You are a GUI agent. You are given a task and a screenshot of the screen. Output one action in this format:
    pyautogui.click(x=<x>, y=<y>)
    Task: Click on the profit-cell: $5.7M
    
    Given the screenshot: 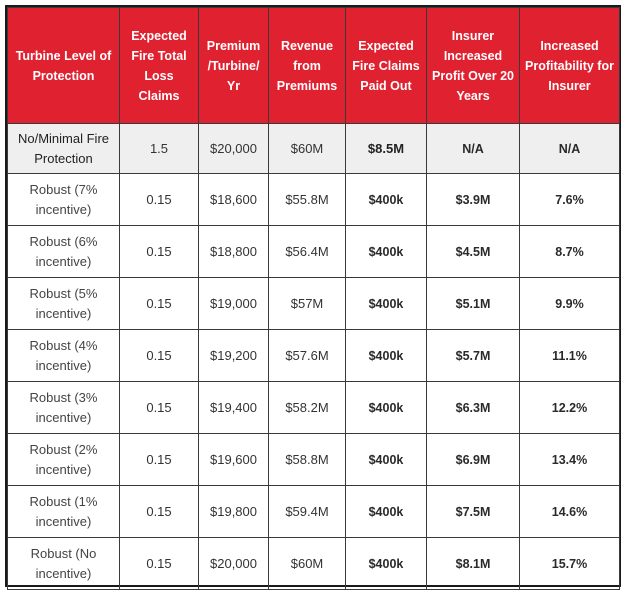 What is the action you would take?
    pyautogui.click(x=473, y=355)
    